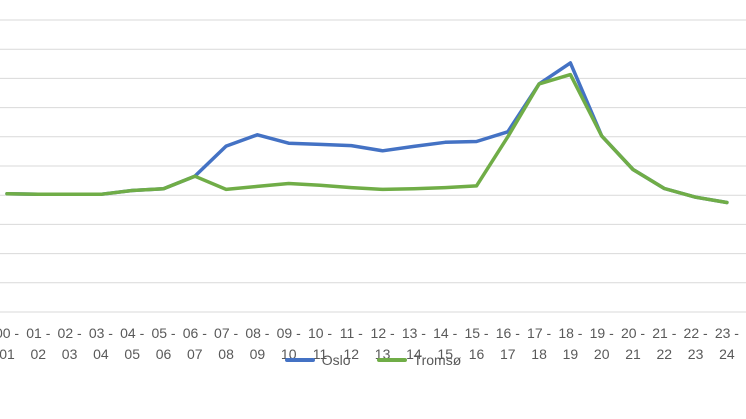 Image resolution: width=746 pixels, height=419 pixels. What do you see at coordinates (195, 343) in the screenshot?
I see `x-tick-label: 06 -07` at bounding box center [195, 343].